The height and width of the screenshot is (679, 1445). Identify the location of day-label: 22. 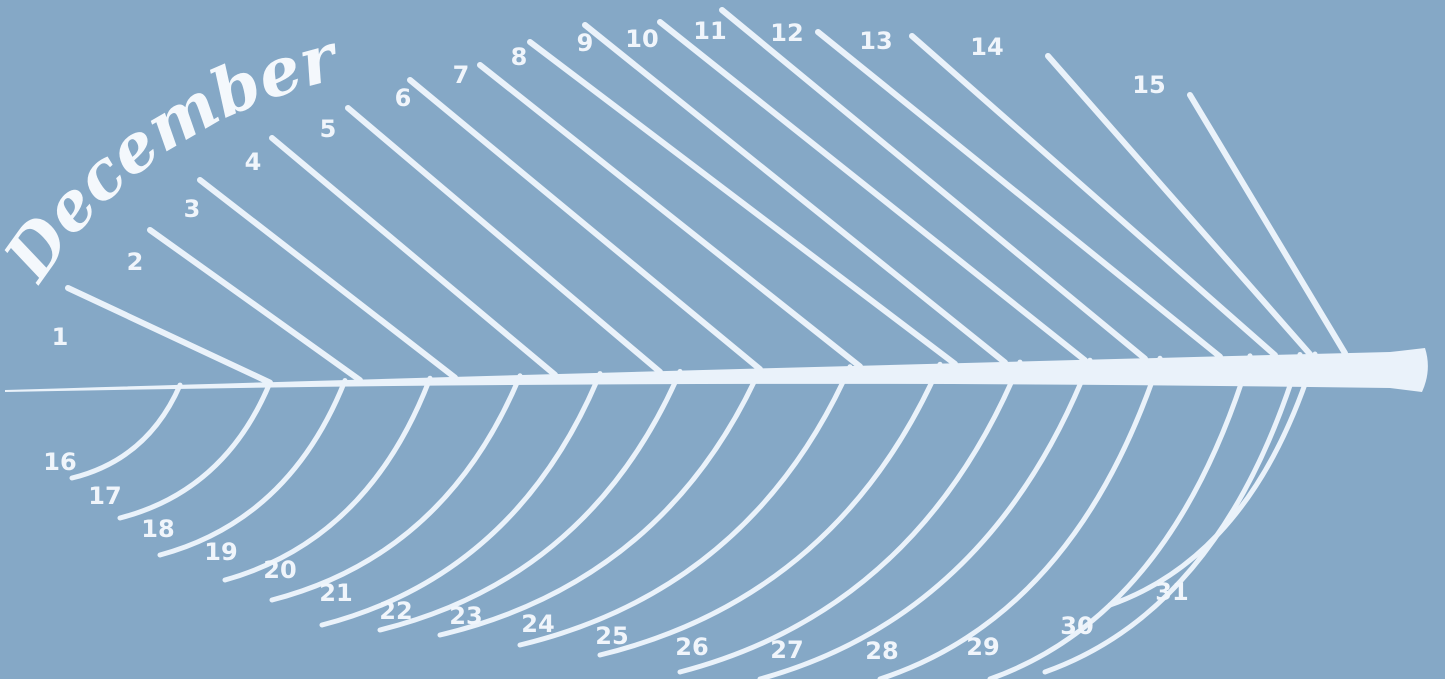
(395, 611).